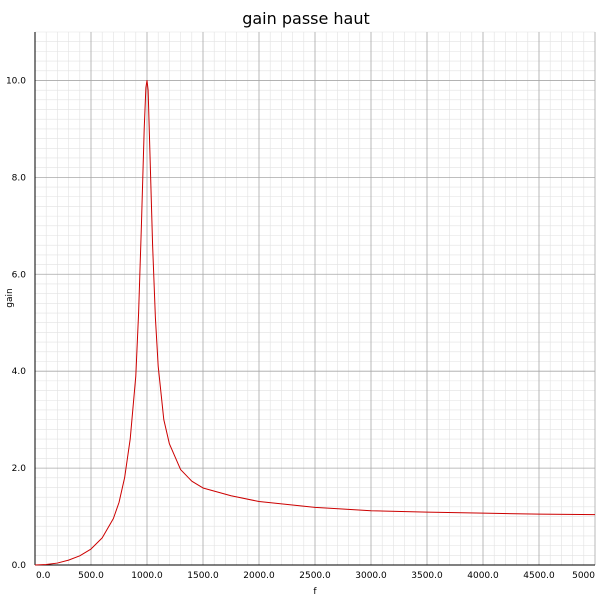 Image resolution: width=600 pixels, height=600 pixels. I want to click on y-tick-labels: 0.0 2.0 4.0 6.0 8.0 10.0, so click(16, 323).